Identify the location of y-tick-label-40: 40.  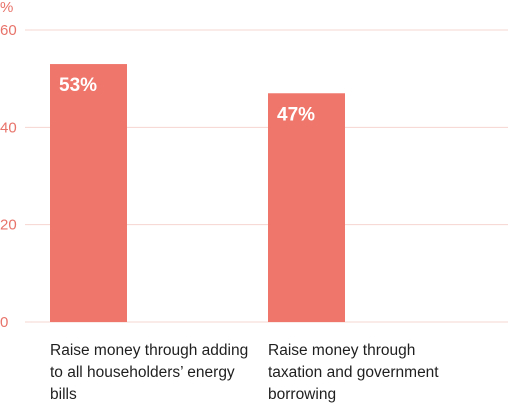
(8, 127).